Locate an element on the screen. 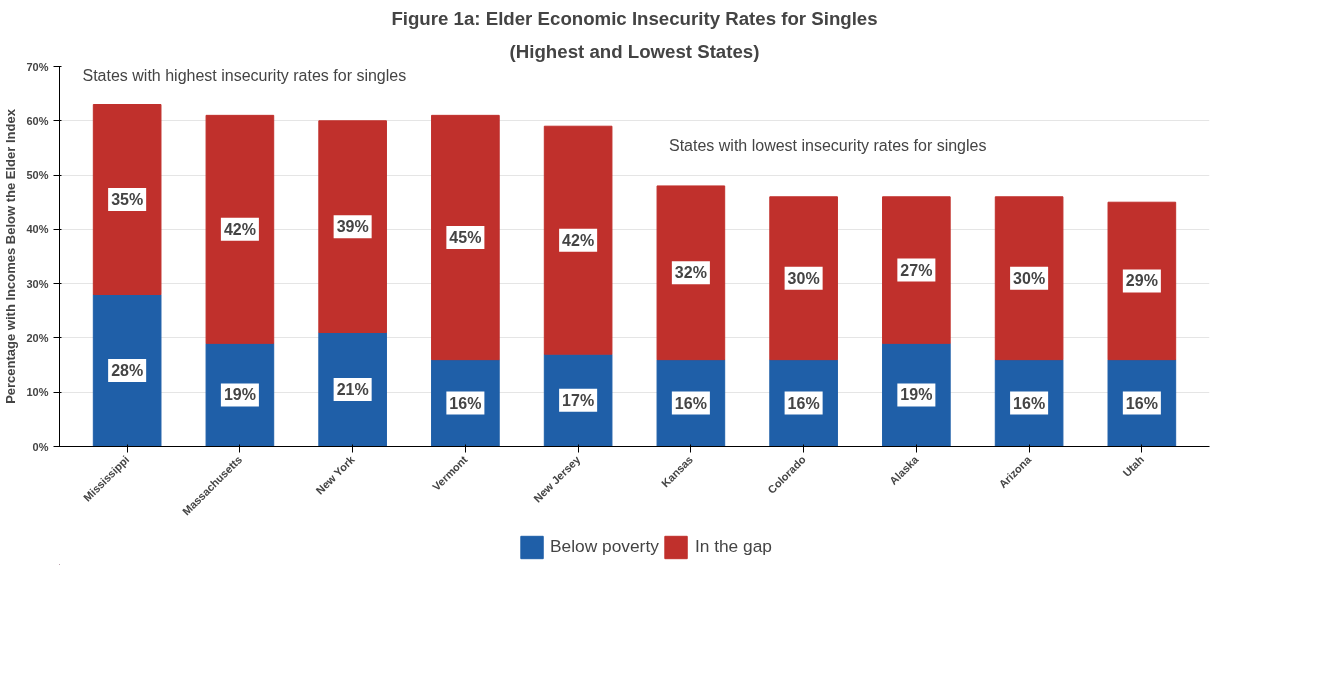 The height and width of the screenshot is (677, 1317). data-label: 29% is located at coordinates (1141, 281).